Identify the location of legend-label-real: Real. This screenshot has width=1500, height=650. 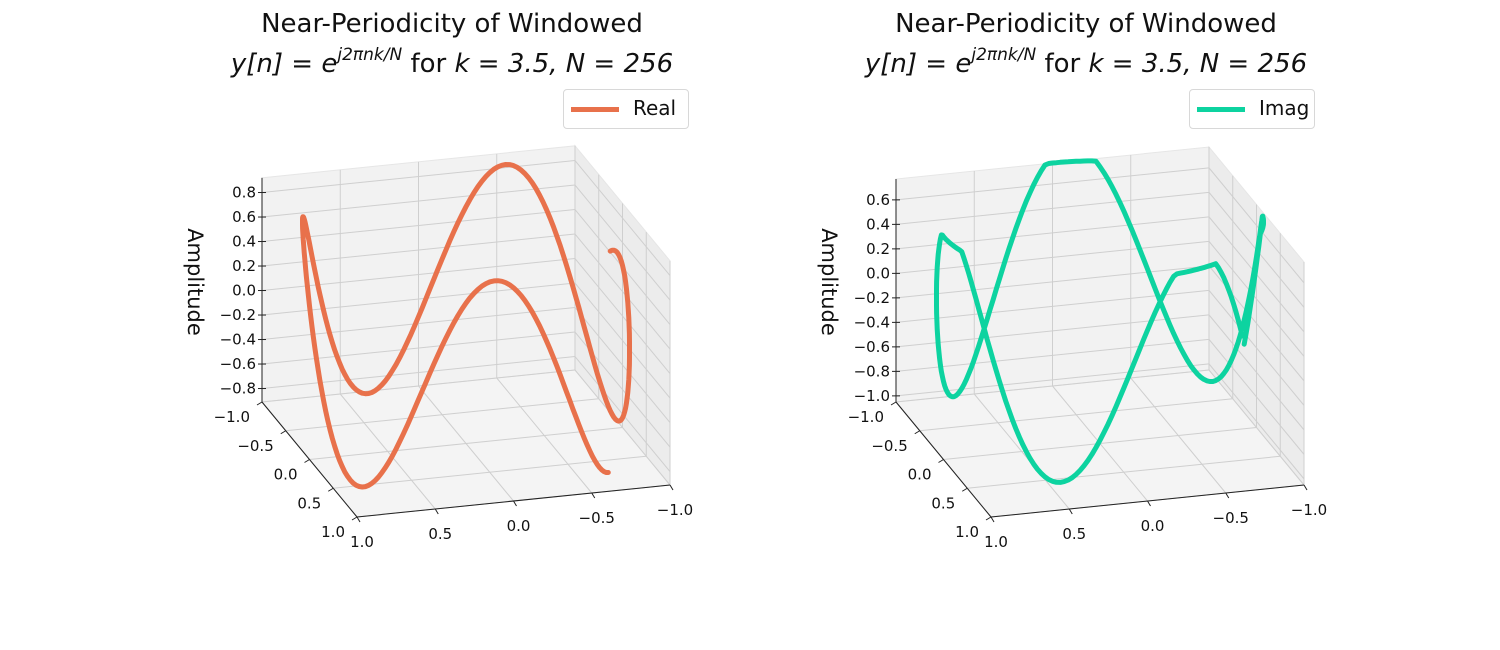
(655, 108).